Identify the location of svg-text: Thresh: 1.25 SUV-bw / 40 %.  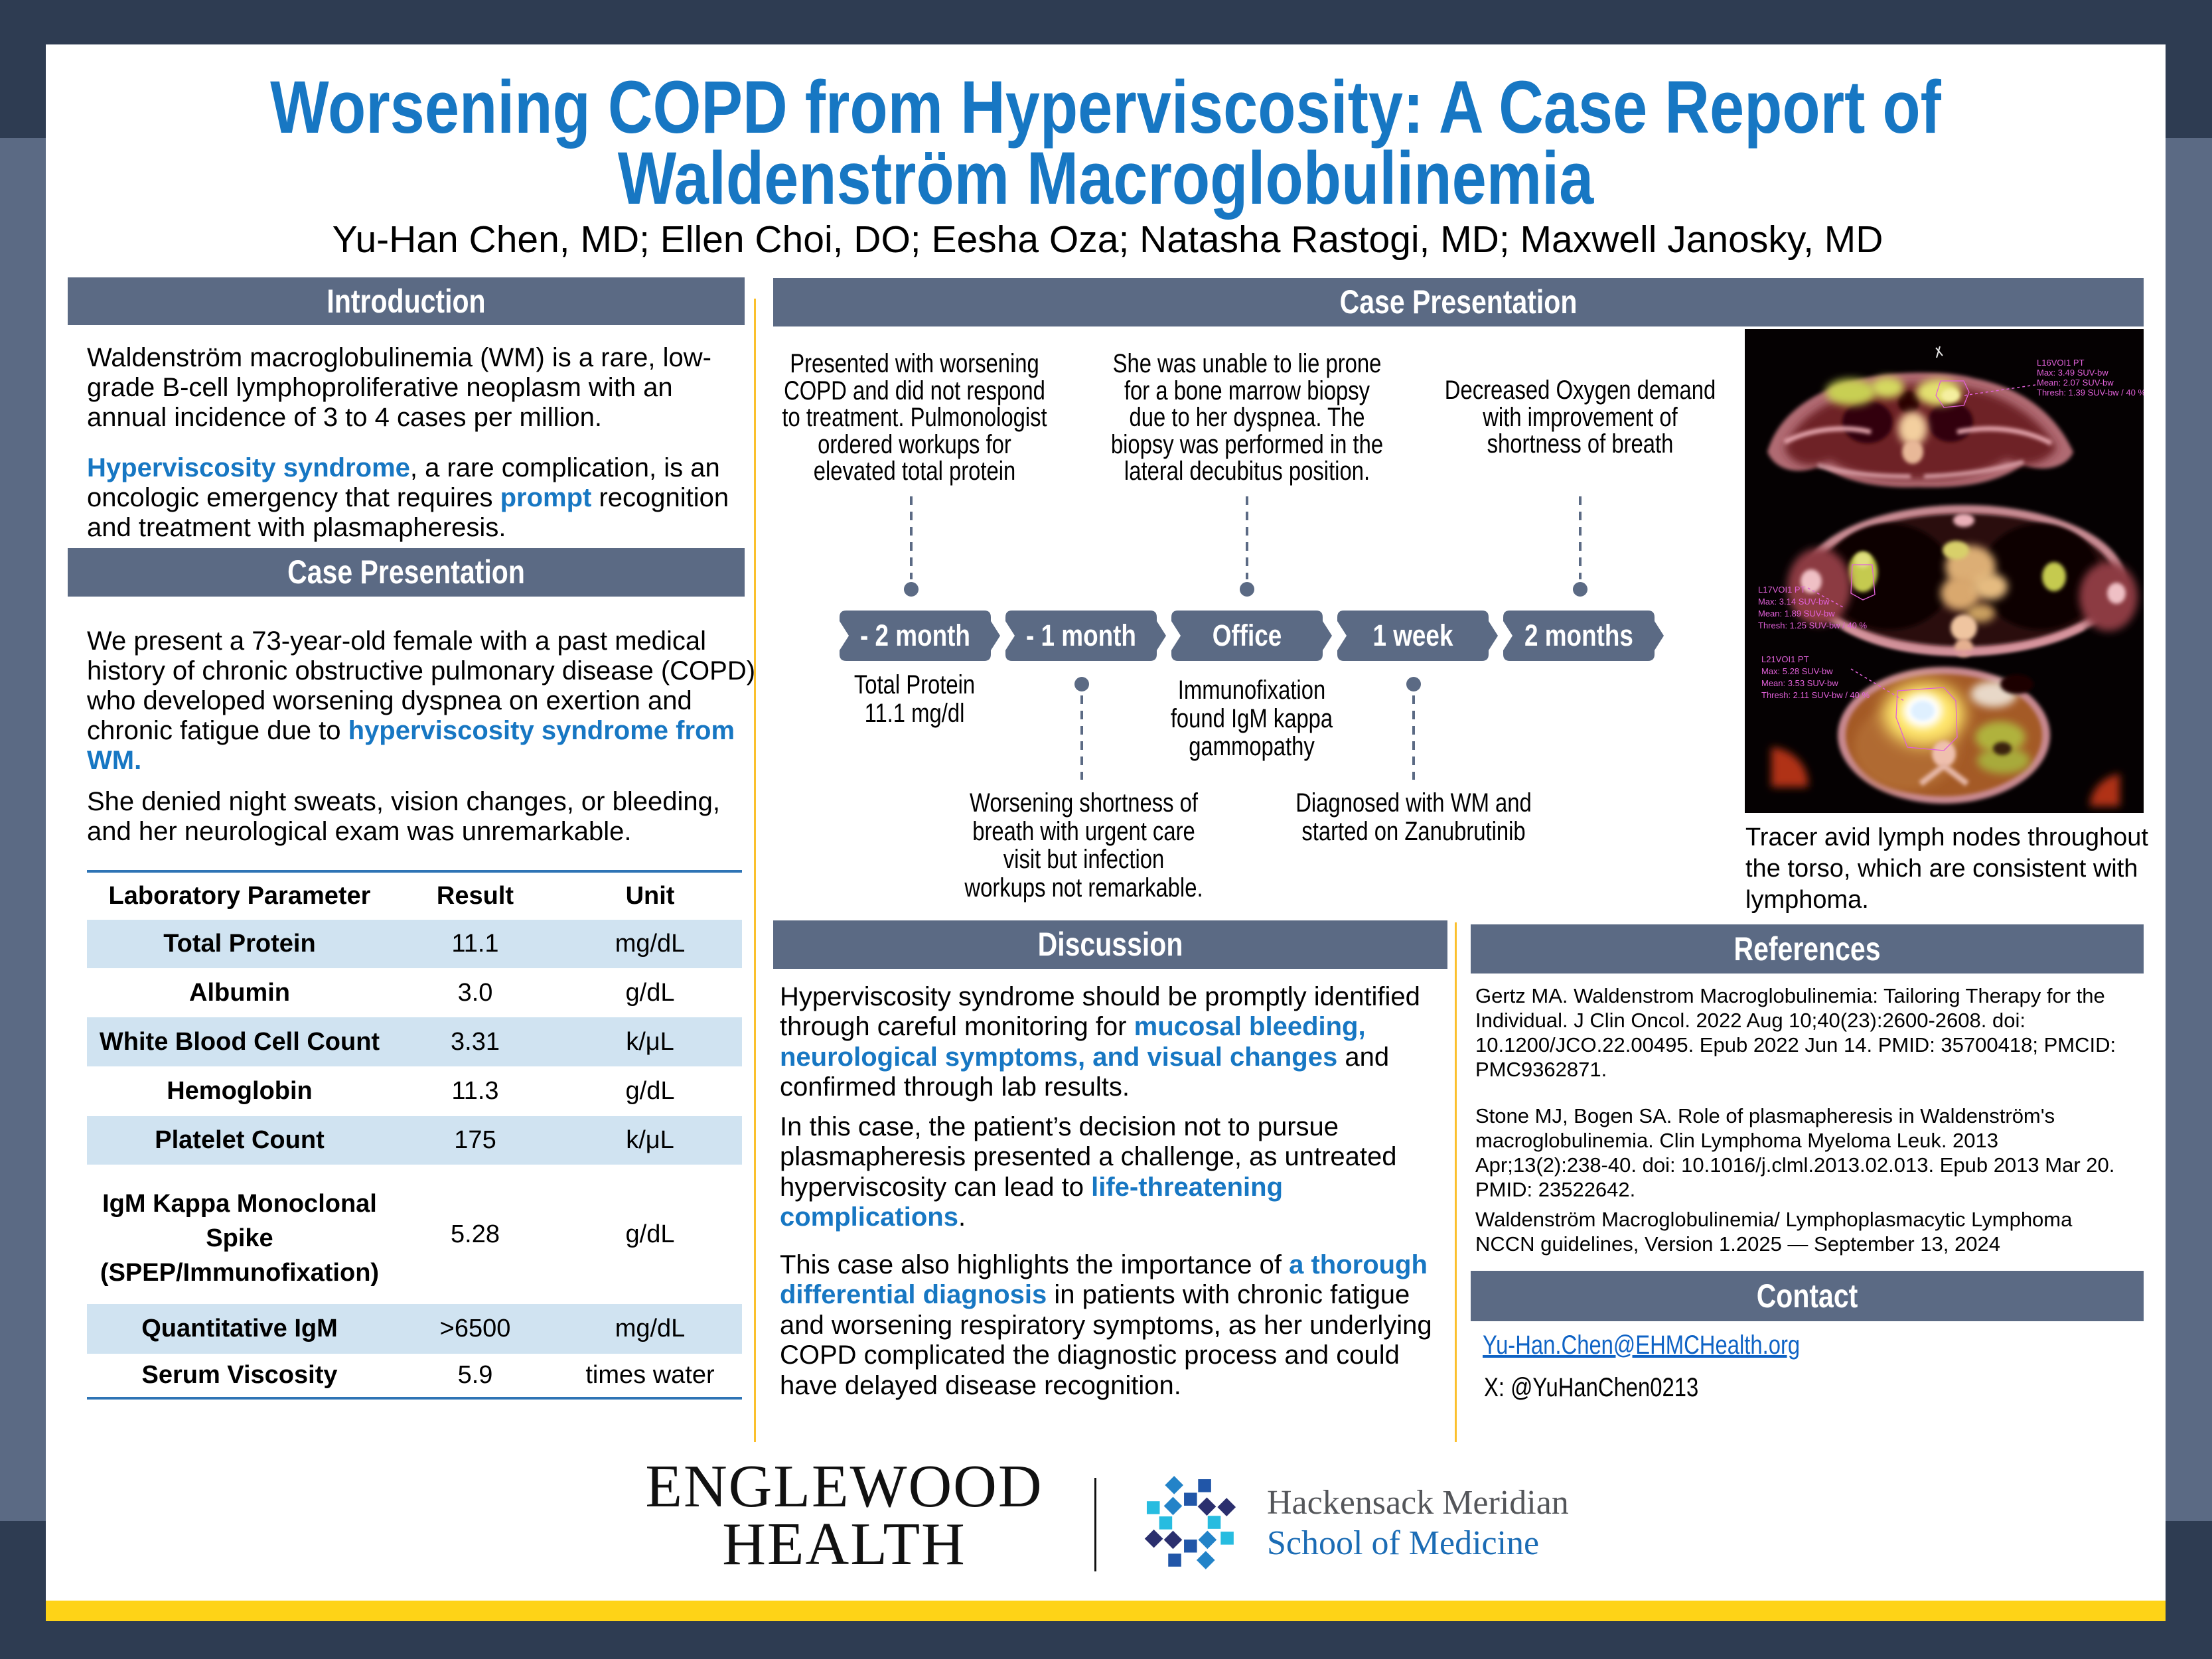
(1813, 625).